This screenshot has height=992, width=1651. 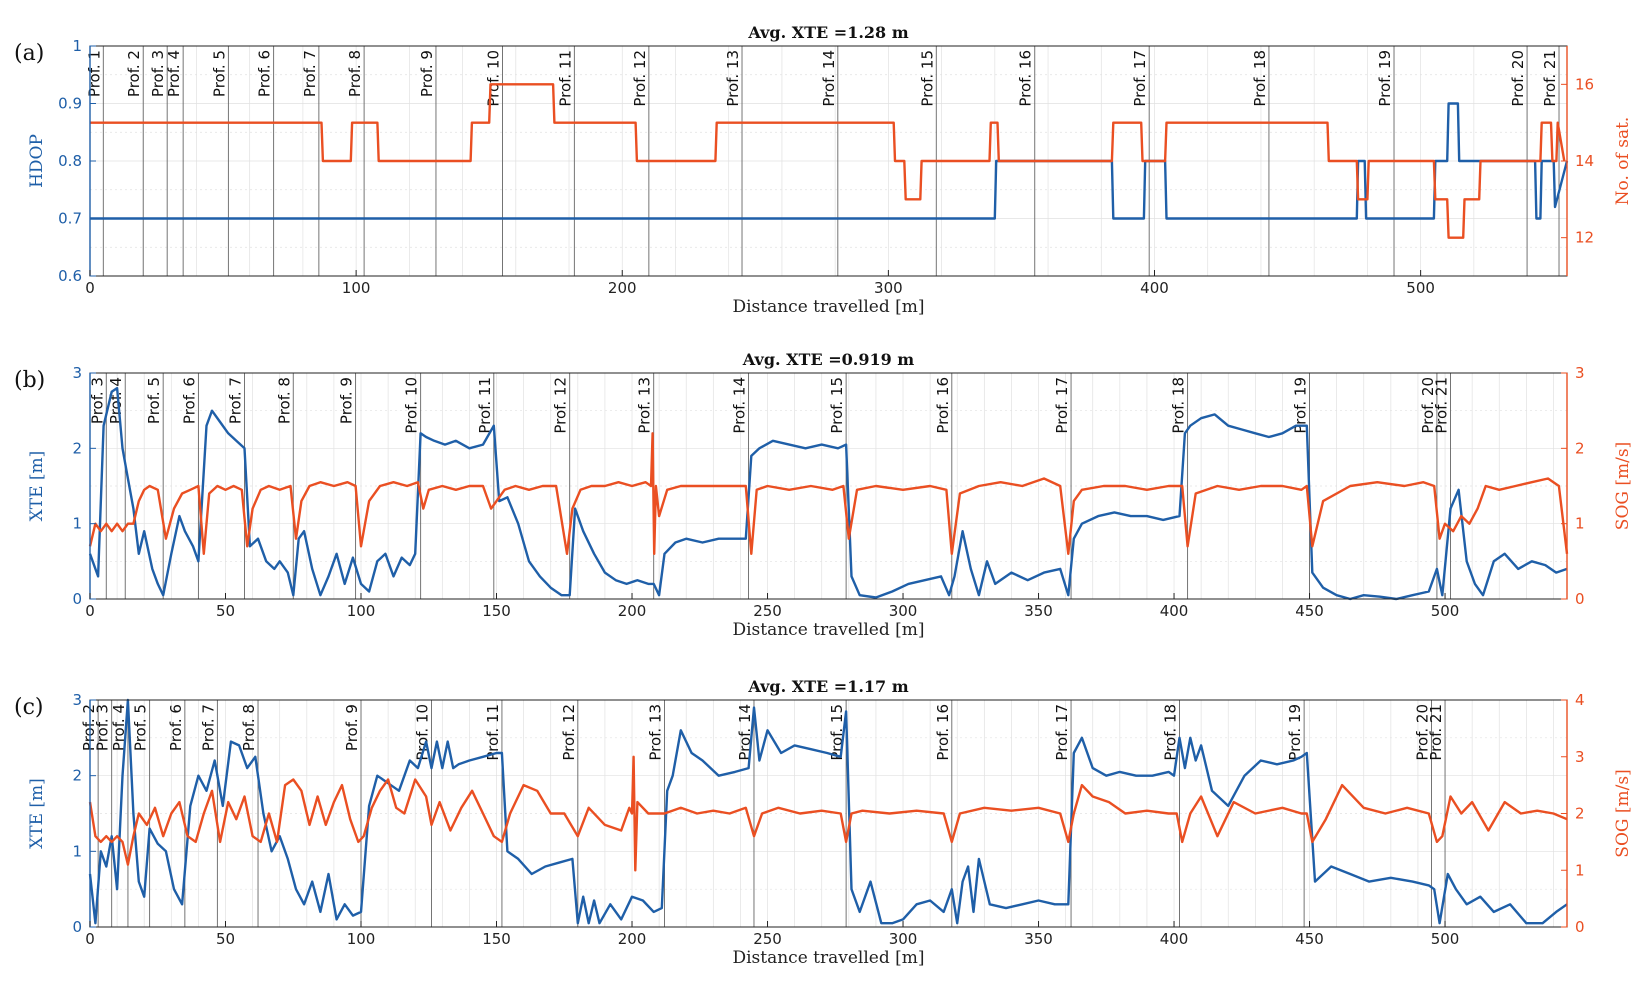 I want to click on y-left-tick-label: 0.6, so click(x=70, y=276).